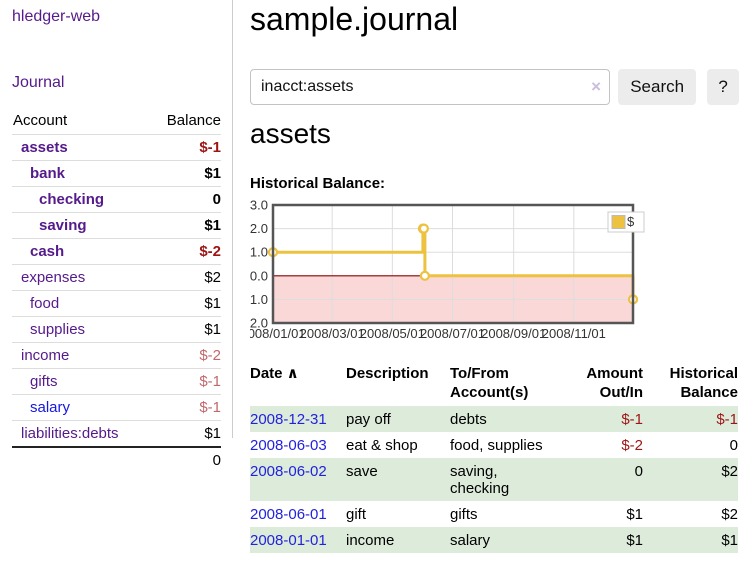 The height and width of the screenshot is (582, 742). Describe the element at coordinates (470, 540) in the screenshot. I see `transaction-accounts: salary` at that location.